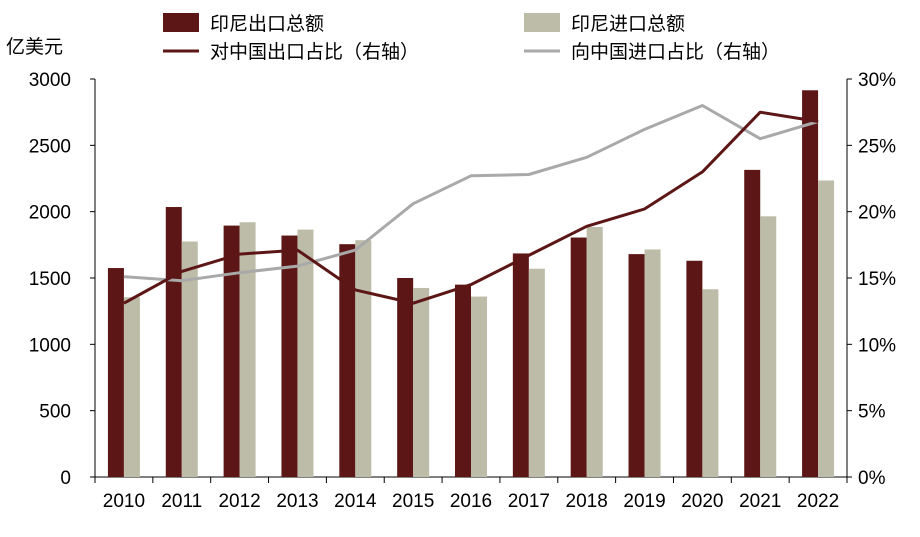 This screenshot has width=920, height=537. Describe the element at coordinates (872, 412) in the screenshot. I see `y-right-tick-label: 5%` at that location.